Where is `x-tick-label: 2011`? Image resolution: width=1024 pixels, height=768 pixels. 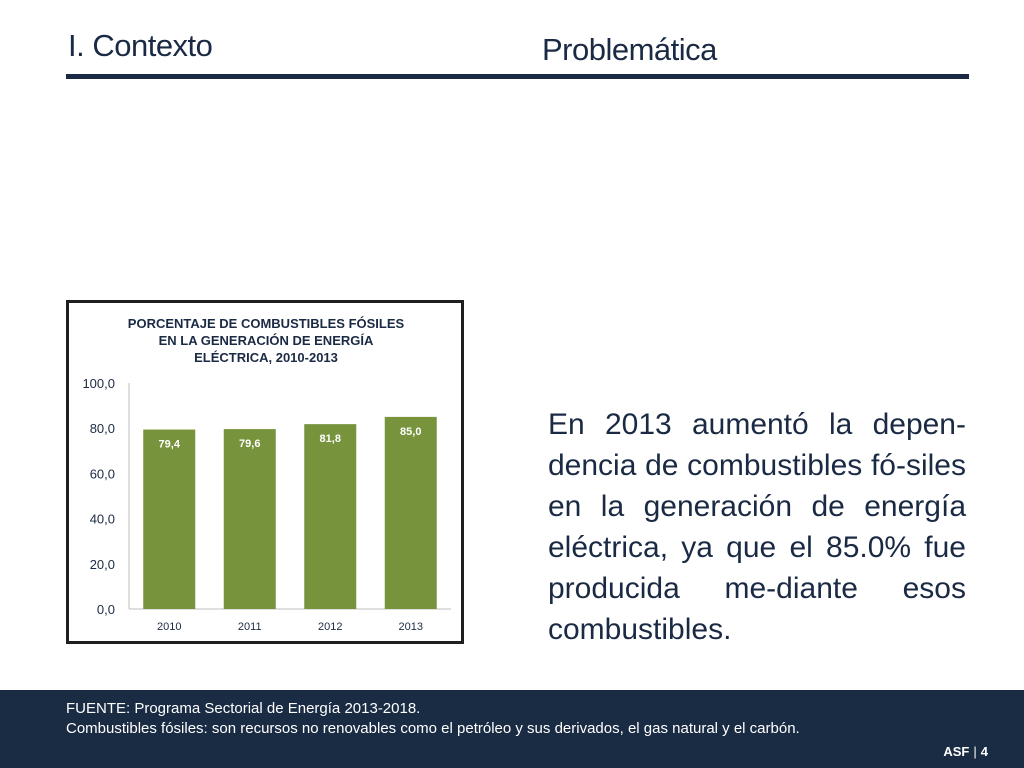
x-tick-label: 2011 is located at coordinates (250, 627).